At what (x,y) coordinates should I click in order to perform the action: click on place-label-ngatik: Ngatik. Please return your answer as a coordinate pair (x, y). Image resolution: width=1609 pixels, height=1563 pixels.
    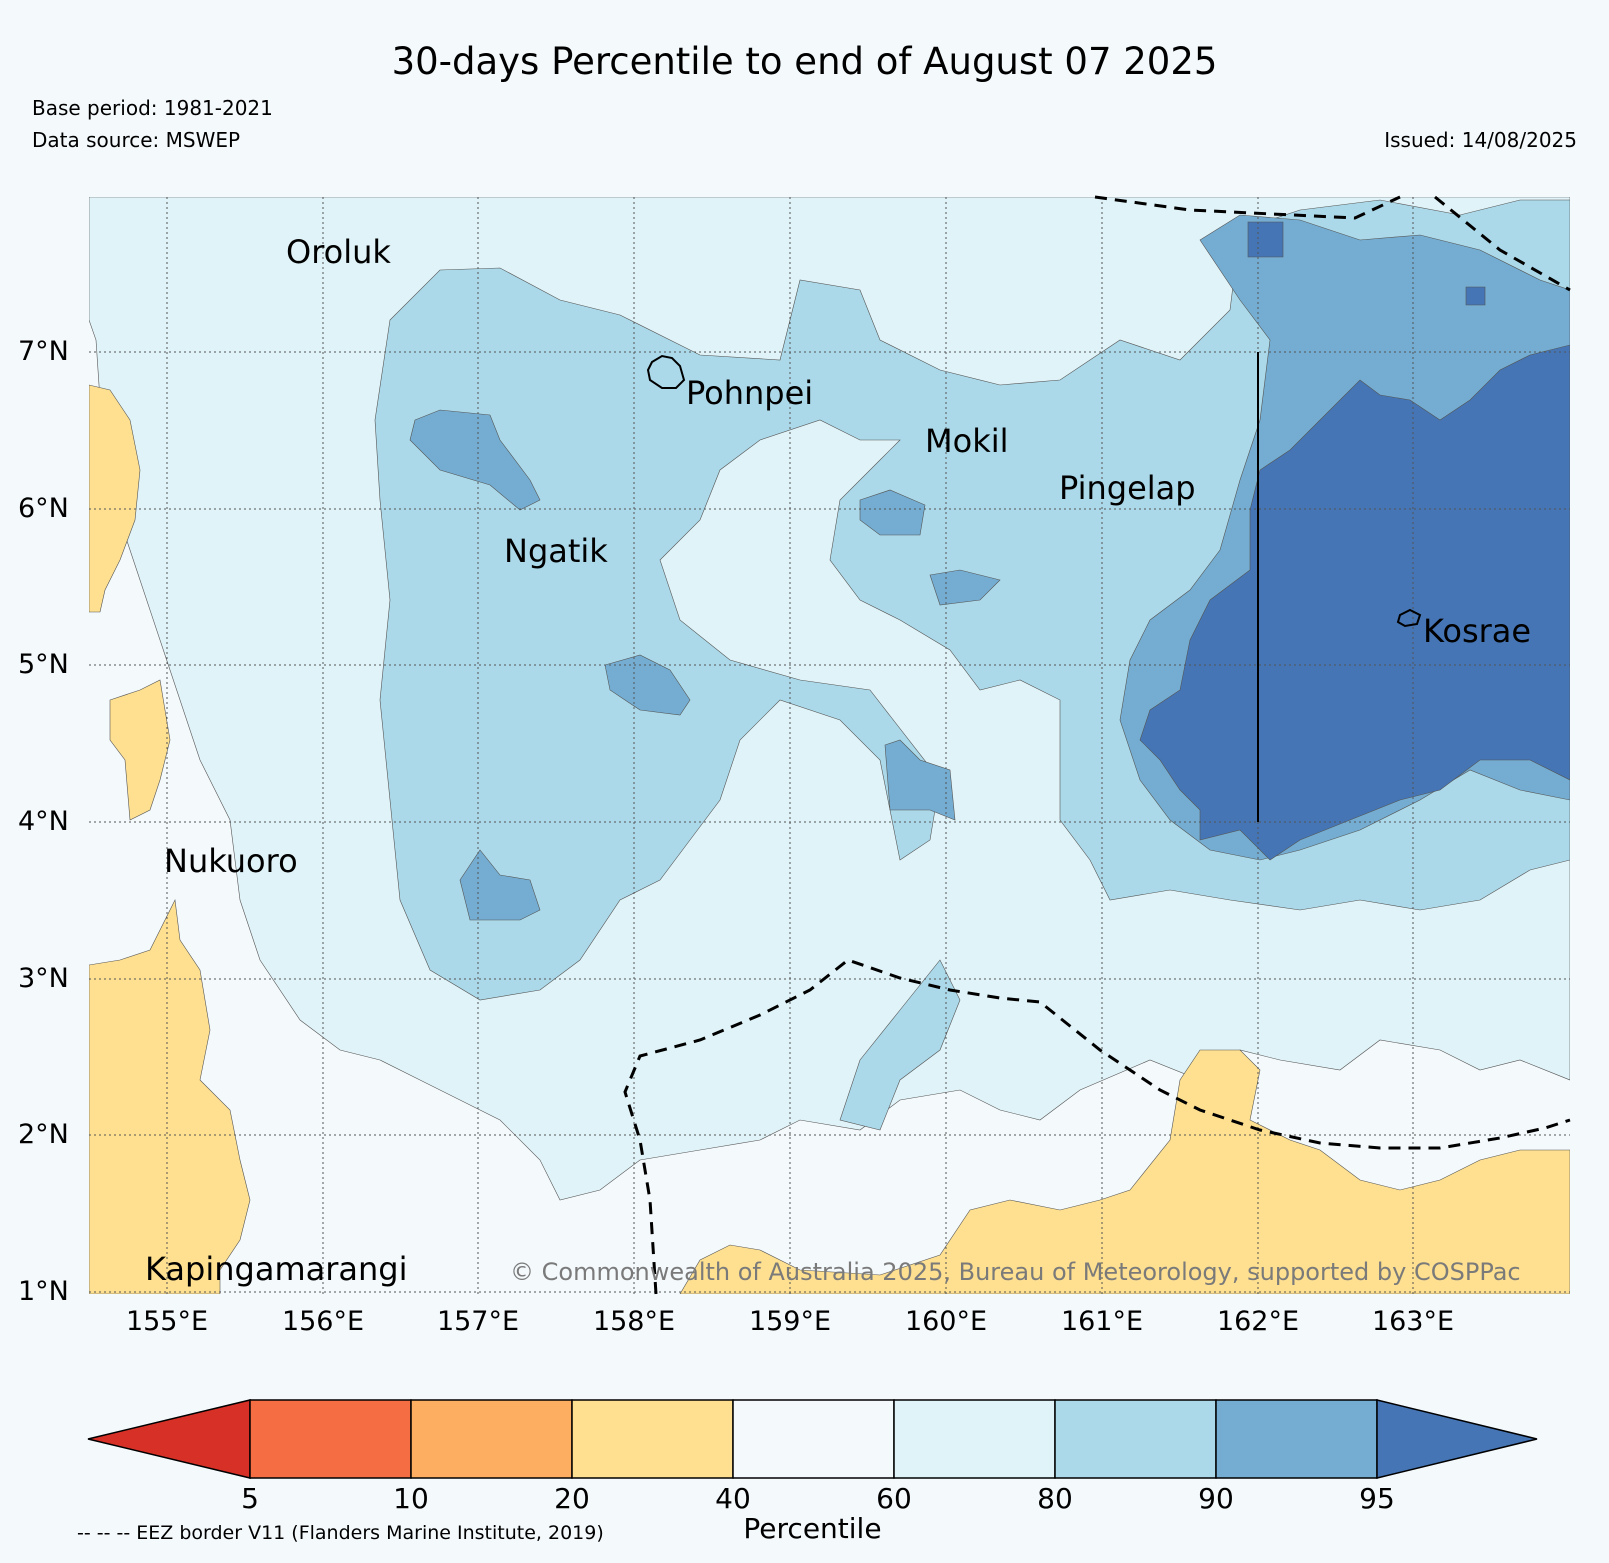
    Looking at the image, I should click on (556, 551).